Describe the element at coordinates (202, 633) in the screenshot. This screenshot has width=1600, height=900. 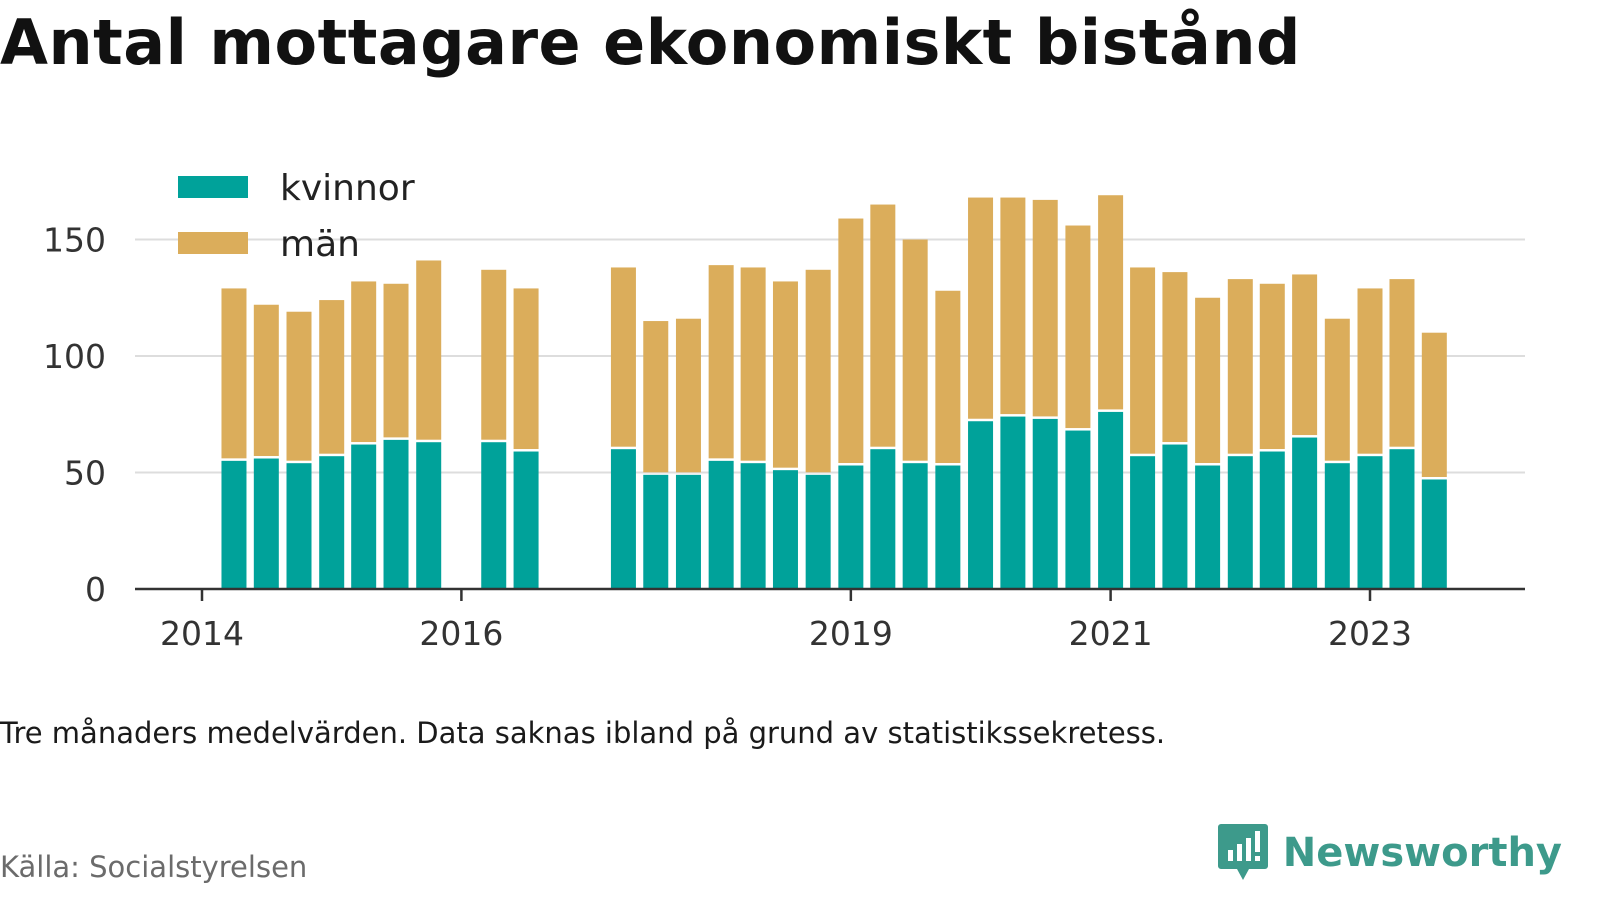
I see `x-tick-label: 2014` at that location.